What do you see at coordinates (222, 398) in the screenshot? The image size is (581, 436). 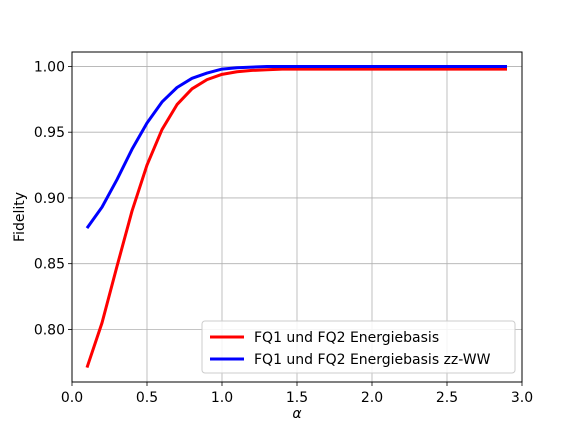 I see `x-tick-label: 1.0` at bounding box center [222, 398].